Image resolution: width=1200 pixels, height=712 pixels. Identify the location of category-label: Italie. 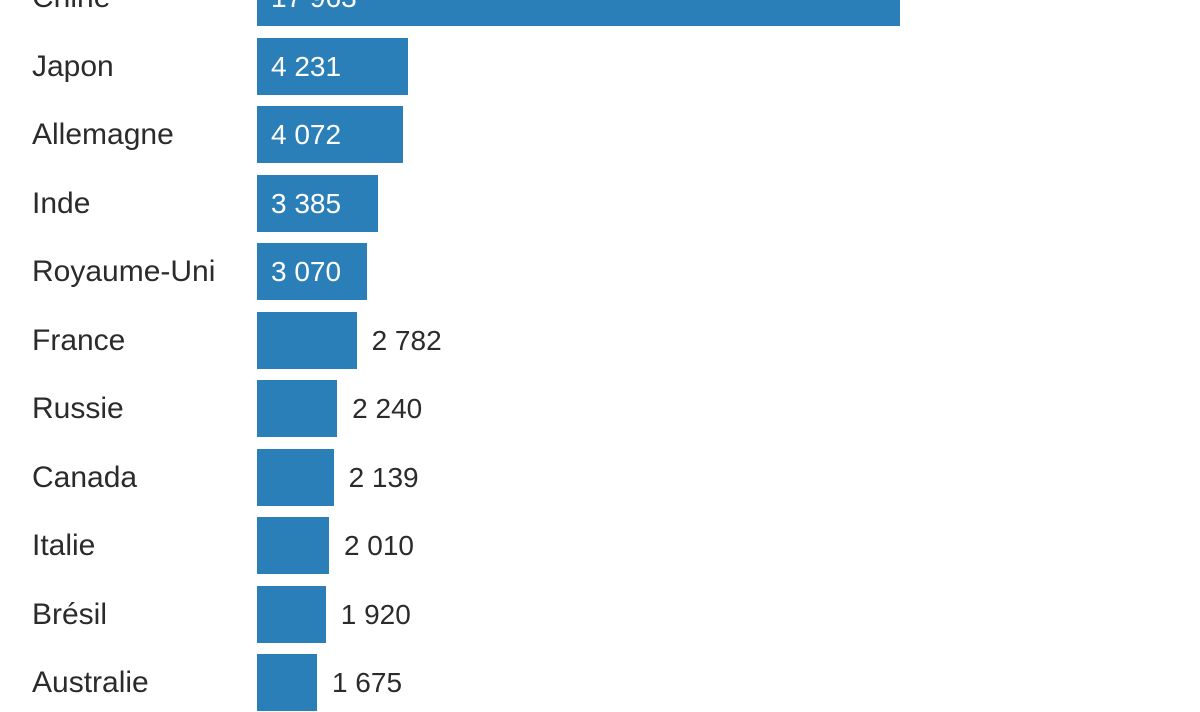
(64, 545).